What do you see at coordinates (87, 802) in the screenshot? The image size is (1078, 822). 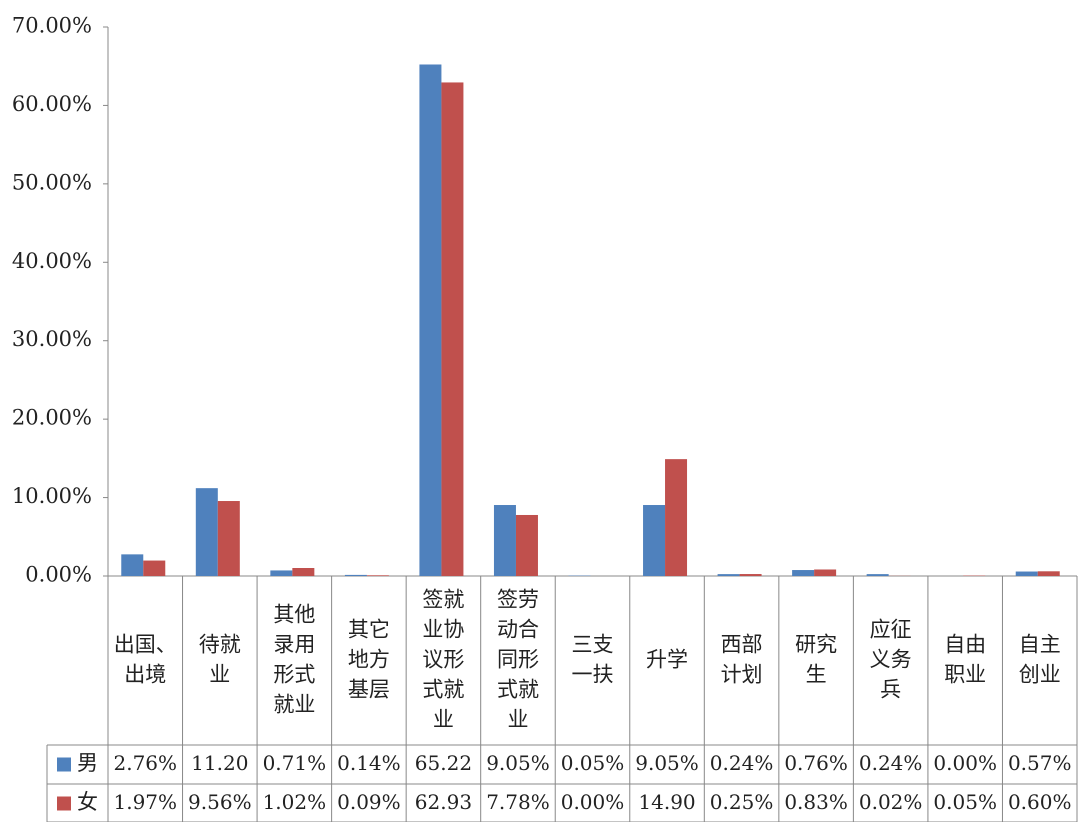 I see `legend-label: 女` at bounding box center [87, 802].